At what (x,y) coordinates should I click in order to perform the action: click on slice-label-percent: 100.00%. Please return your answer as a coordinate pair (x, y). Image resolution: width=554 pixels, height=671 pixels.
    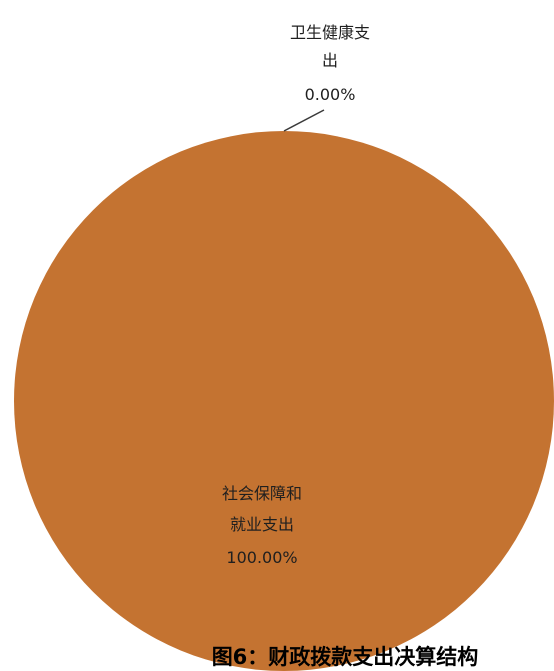
    Looking at the image, I should click on (261, 557).